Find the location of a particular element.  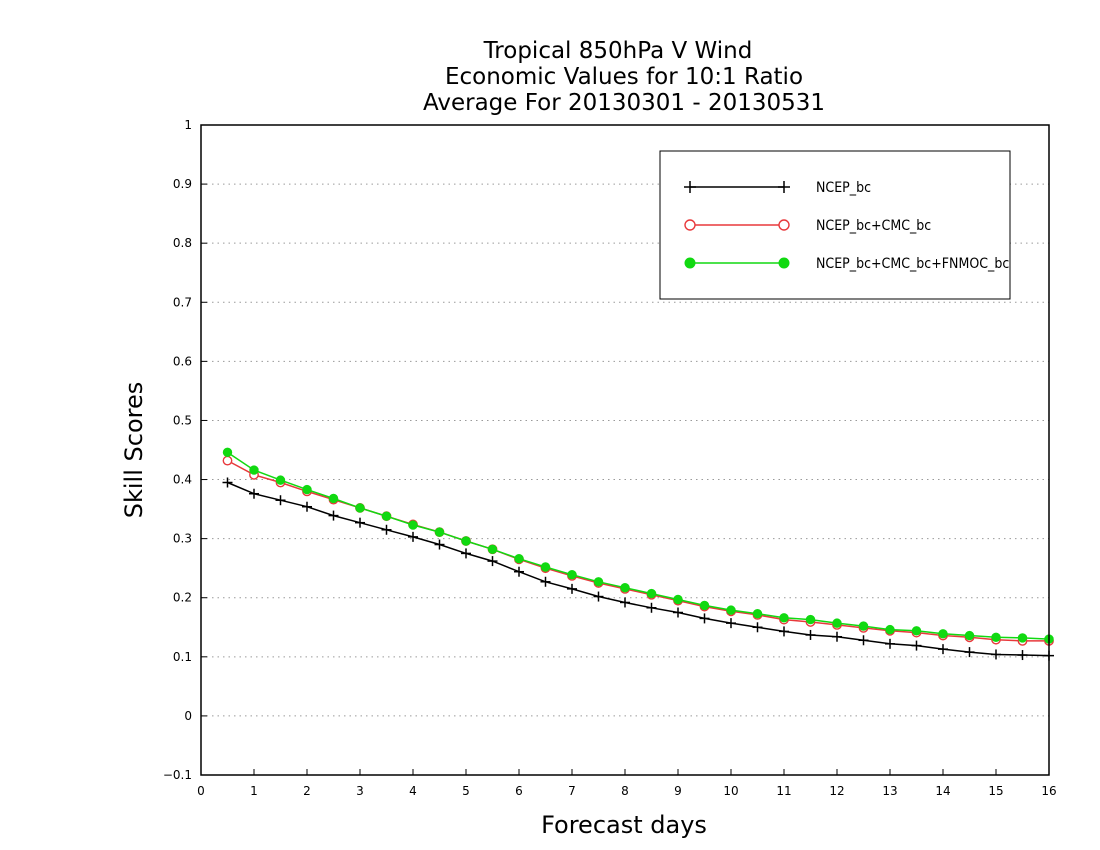

x-tick-label: 2 is located at coordinates (307, 791).